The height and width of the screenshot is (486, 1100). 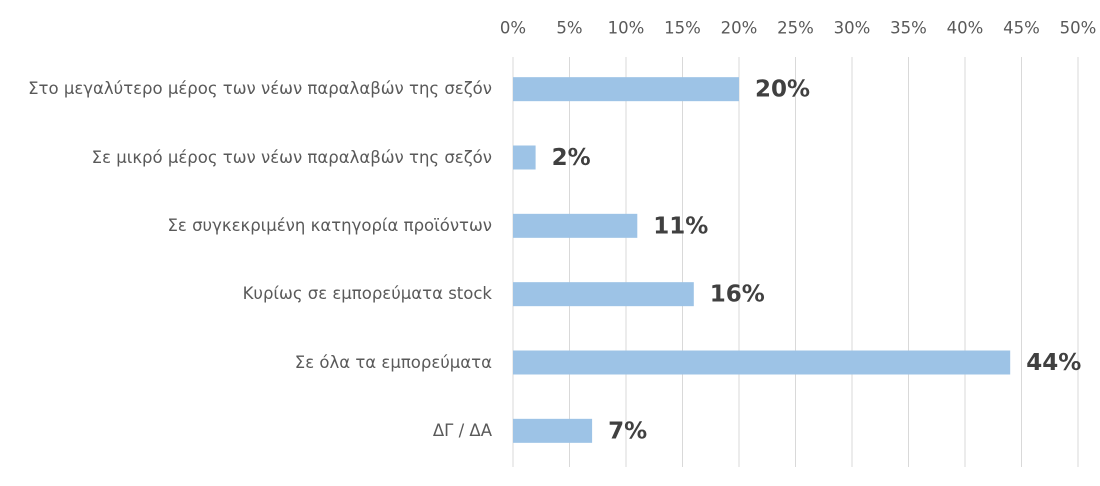 What do you see at coordinates (1021, 28) in the screenshot?
I see `x-tick-label: 45%` at bounding box center [1021, 28].